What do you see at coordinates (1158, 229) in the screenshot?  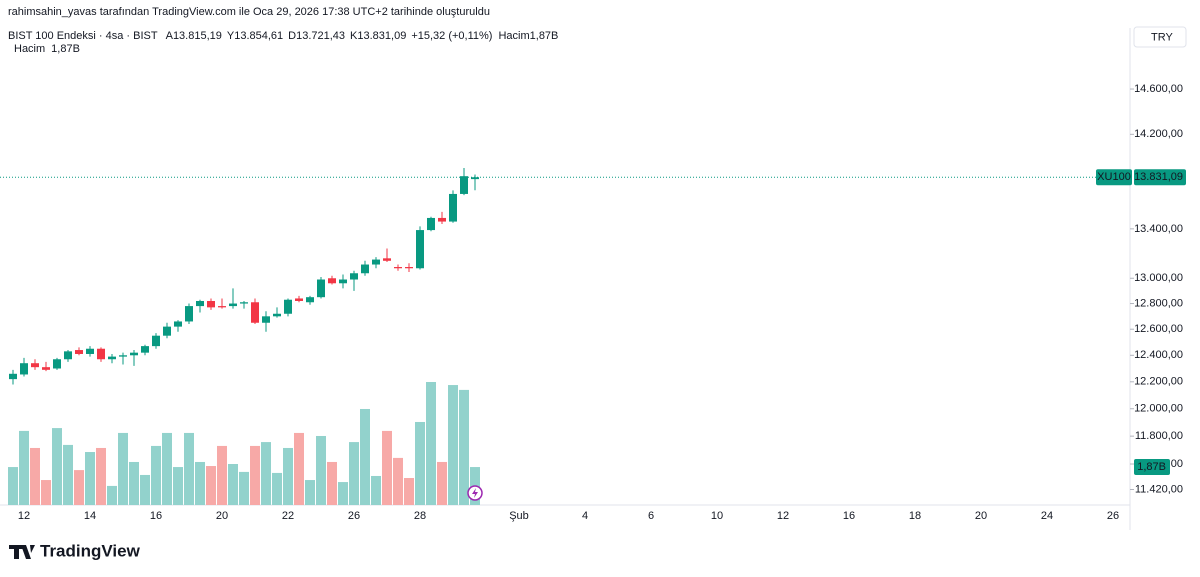 I see `y-tick-label: 13.400,00` at bounding box center [1158, 229].